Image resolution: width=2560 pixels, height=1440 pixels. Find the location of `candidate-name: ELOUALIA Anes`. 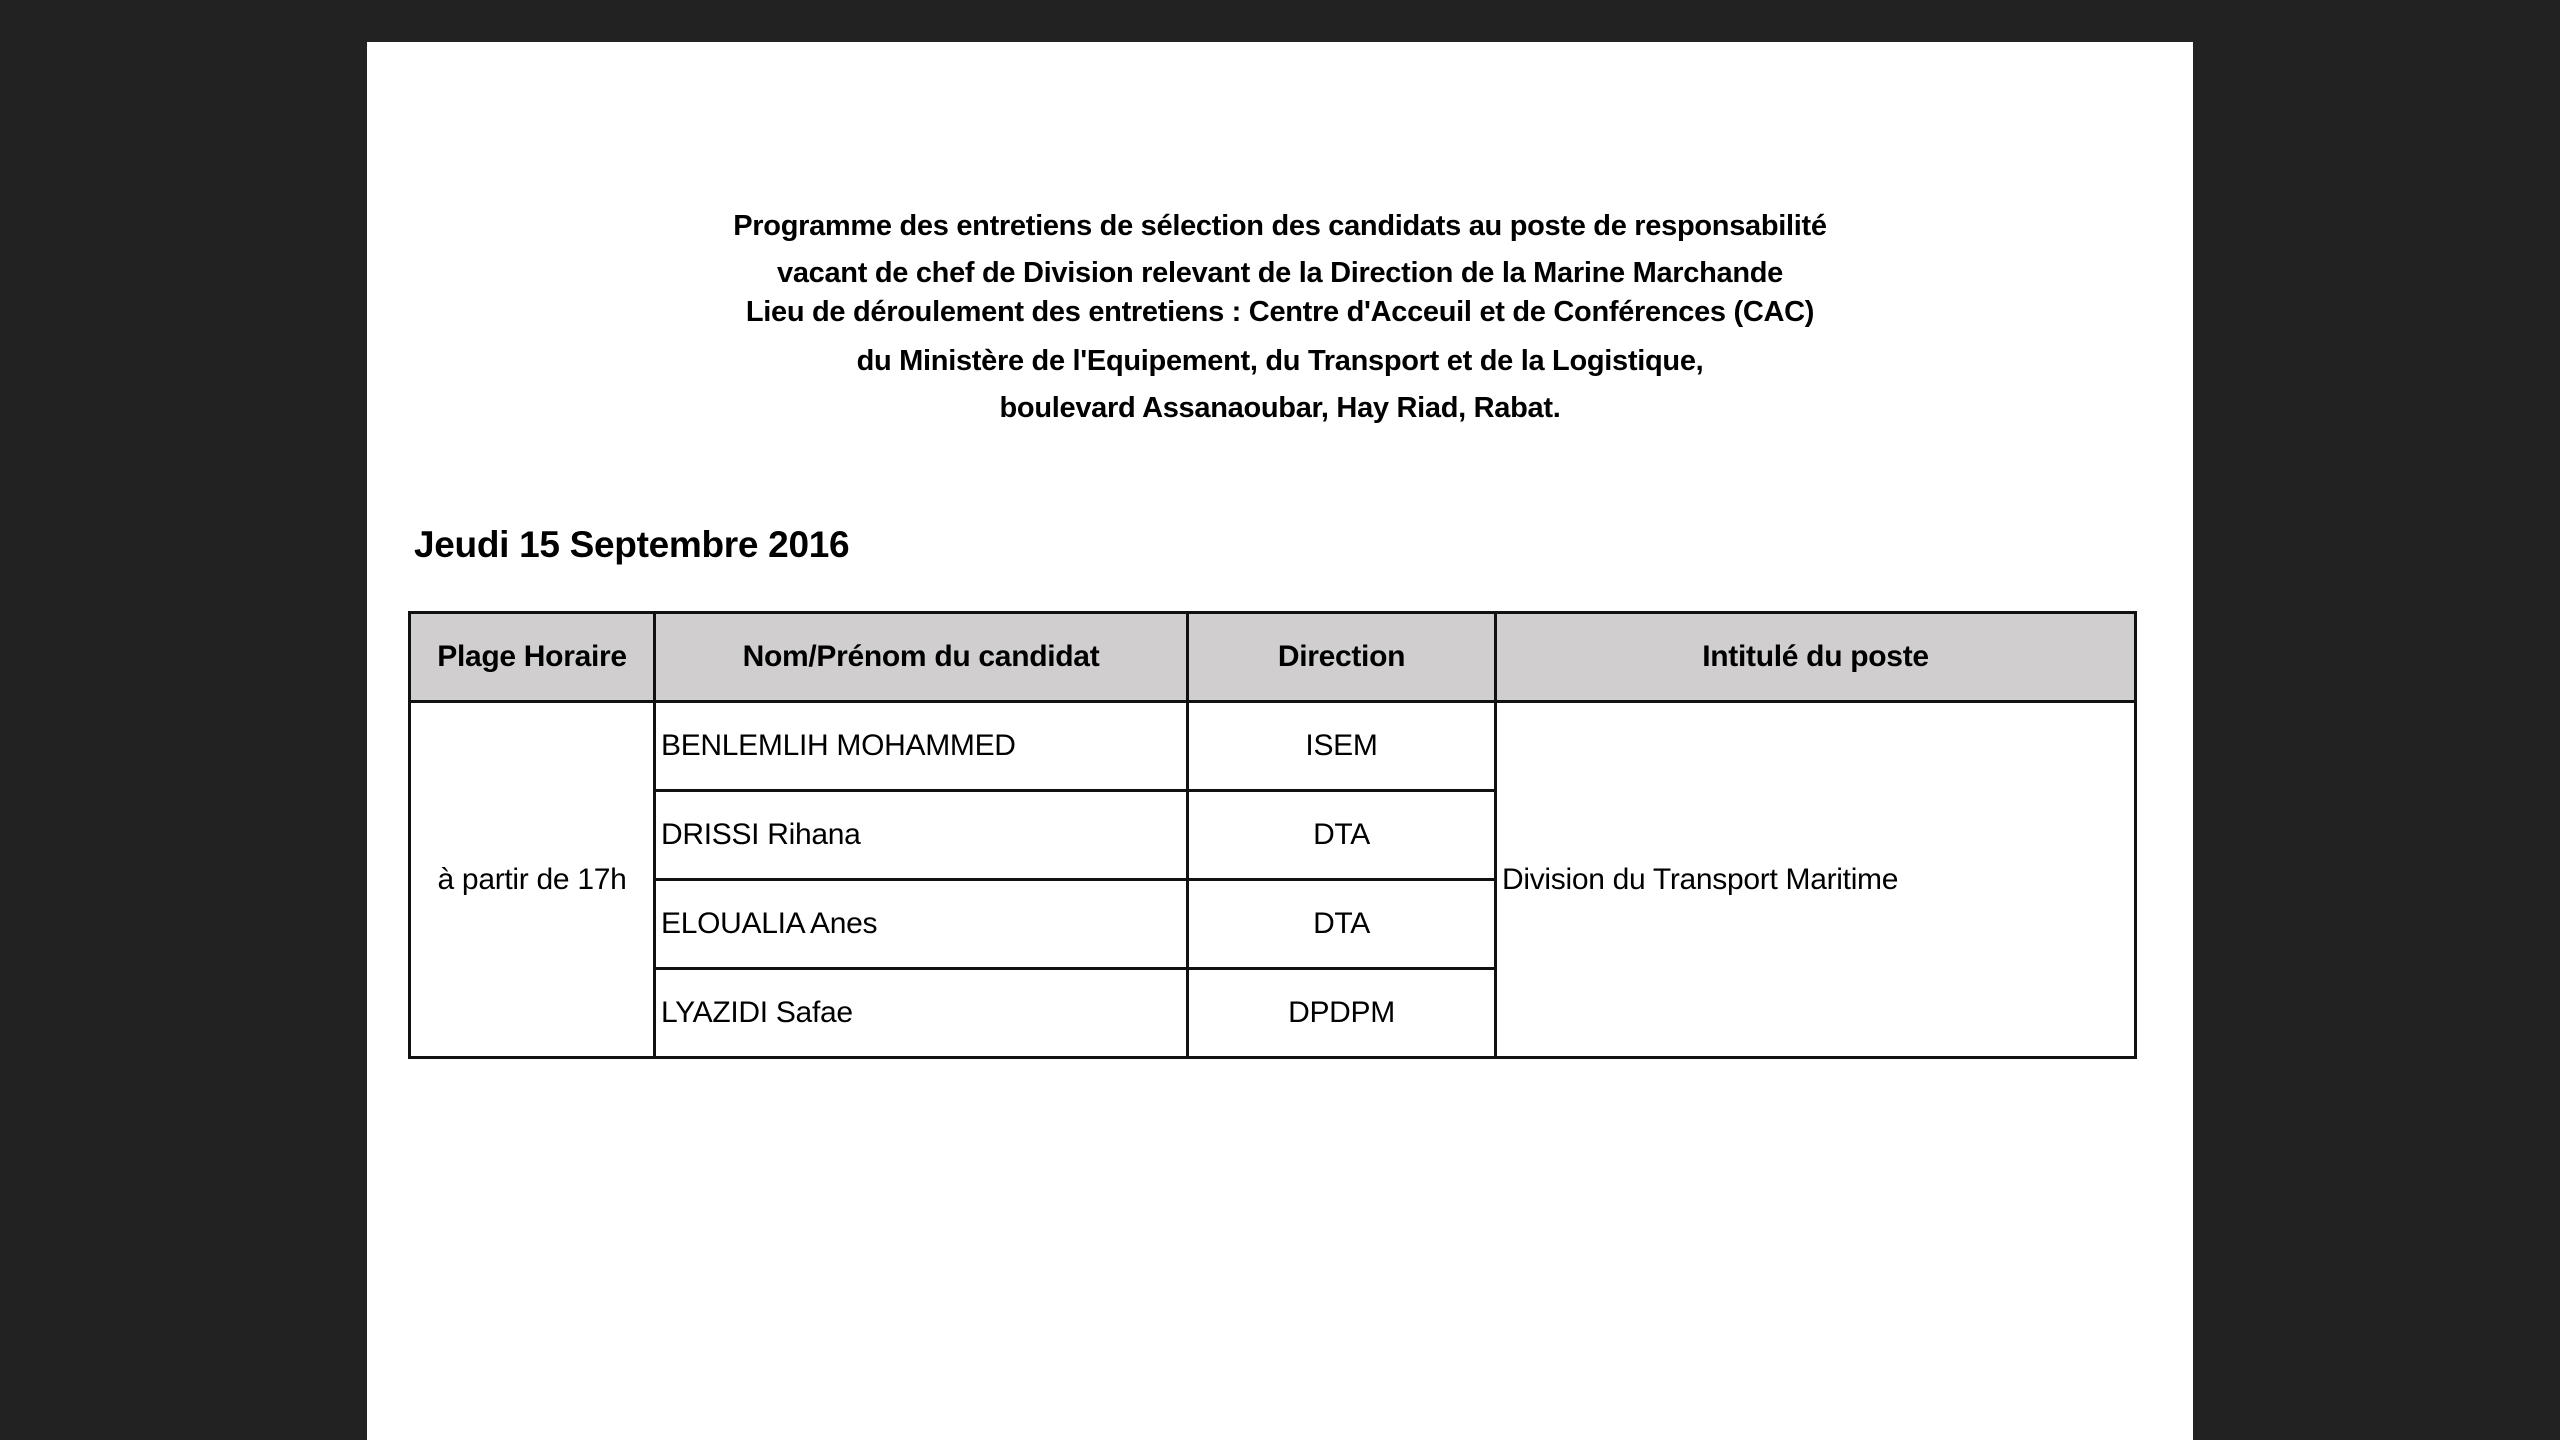

candidate-name: ELOUALIA Anes is located at coordinates (921, 924).